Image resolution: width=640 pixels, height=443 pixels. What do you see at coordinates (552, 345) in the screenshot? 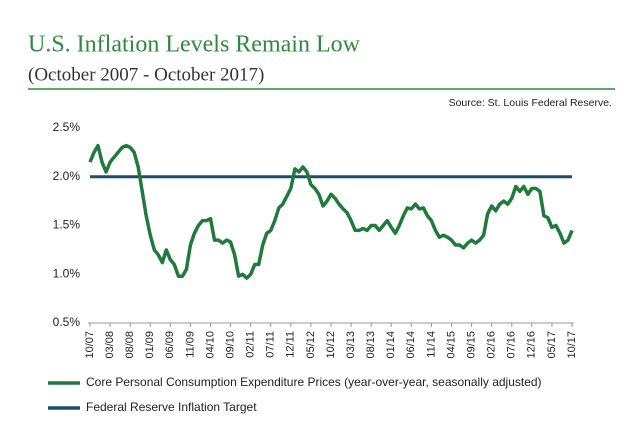
I see `x-tick-label: 05/17` at bounding box center [552, 345].